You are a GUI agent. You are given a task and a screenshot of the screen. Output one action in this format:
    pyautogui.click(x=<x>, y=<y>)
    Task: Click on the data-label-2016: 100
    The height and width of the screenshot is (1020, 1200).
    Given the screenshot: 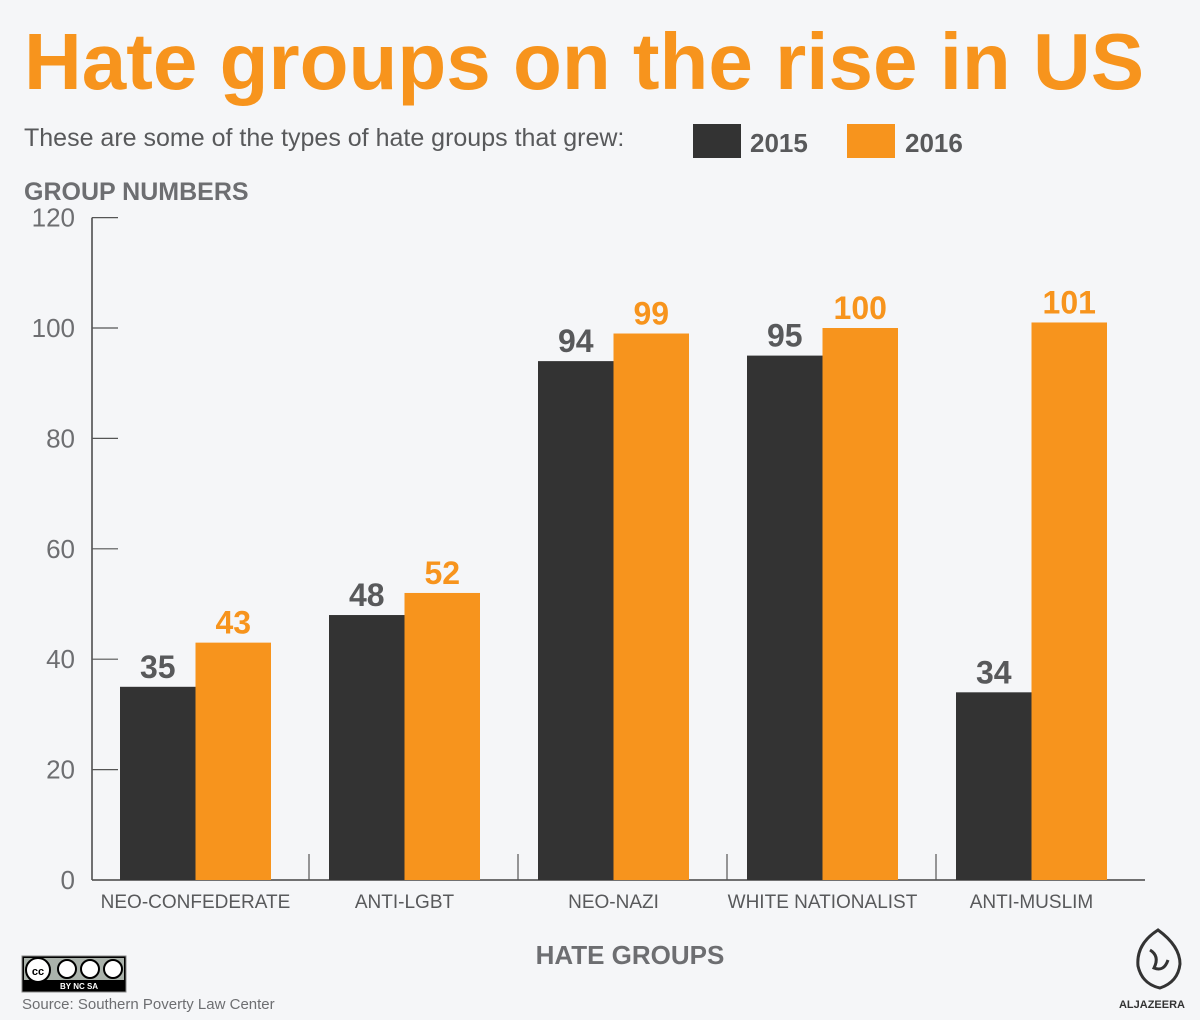 What is the action you would take?
    pyautogui.click(x=860, y=308)
    